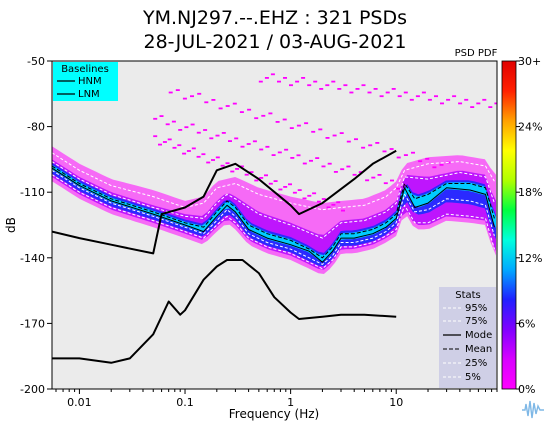 Image resolution: width=550 pixels, height=425 pixels. I want to click on x-axis-ticks: 0.01 0.1 1 10, so click(276, 399).